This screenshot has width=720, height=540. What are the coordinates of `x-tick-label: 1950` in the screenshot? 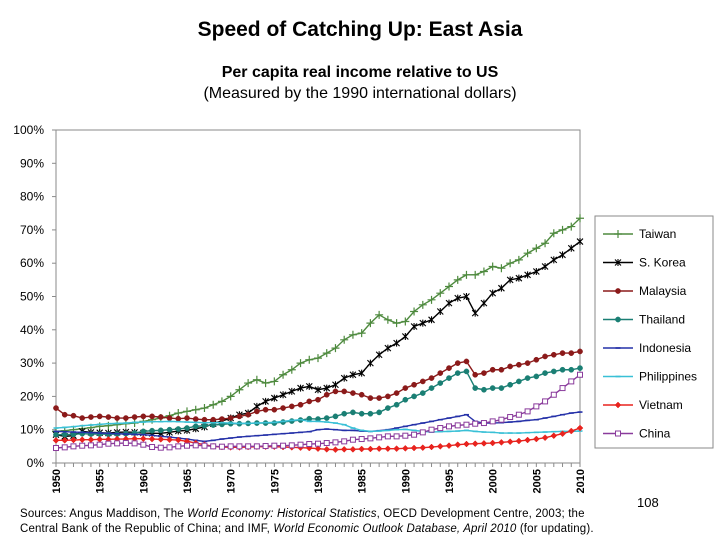 It's located at (57, 481).